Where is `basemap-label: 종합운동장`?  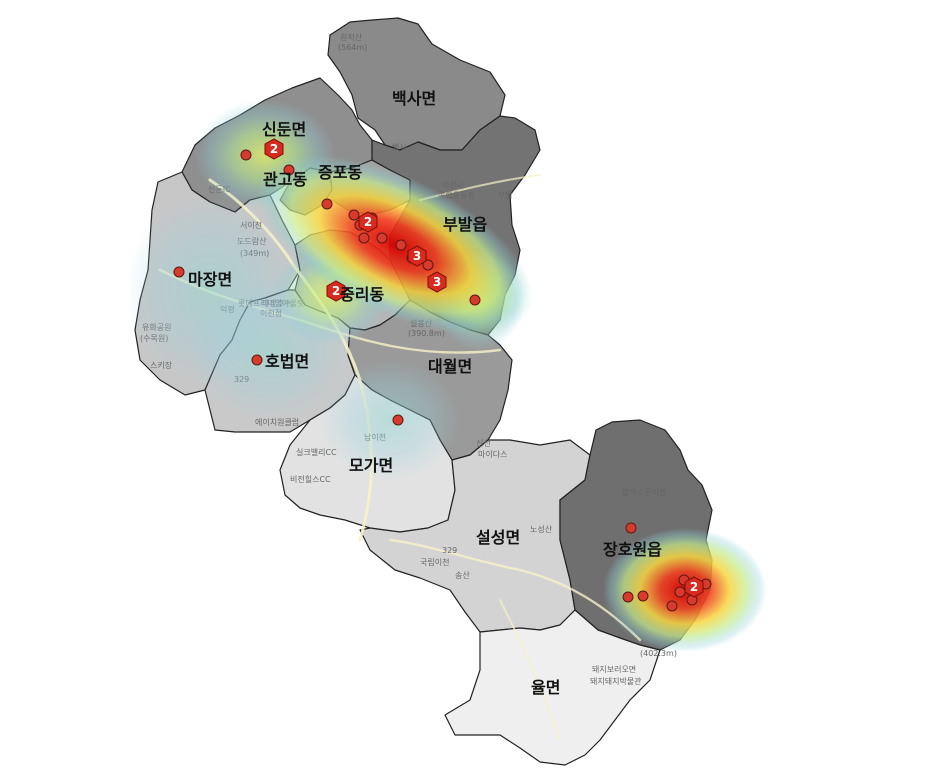 basemap-label: 종합운동장 is located at coordinates (456, 195).